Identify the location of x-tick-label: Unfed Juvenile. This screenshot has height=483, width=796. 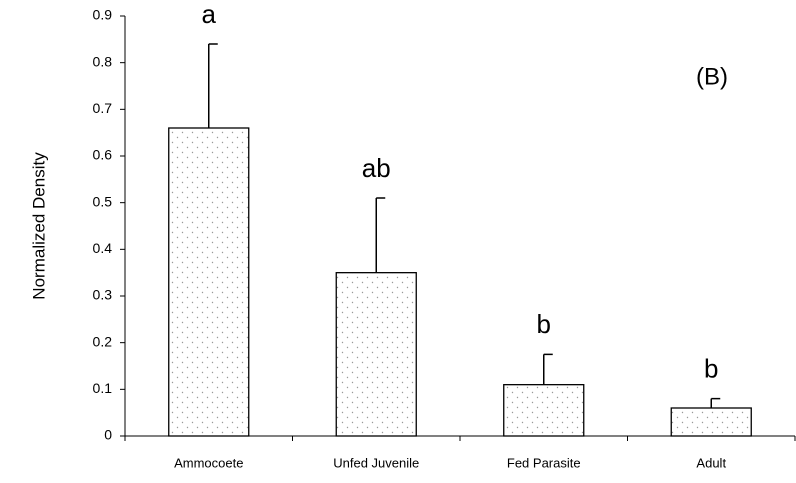
(376, 462).